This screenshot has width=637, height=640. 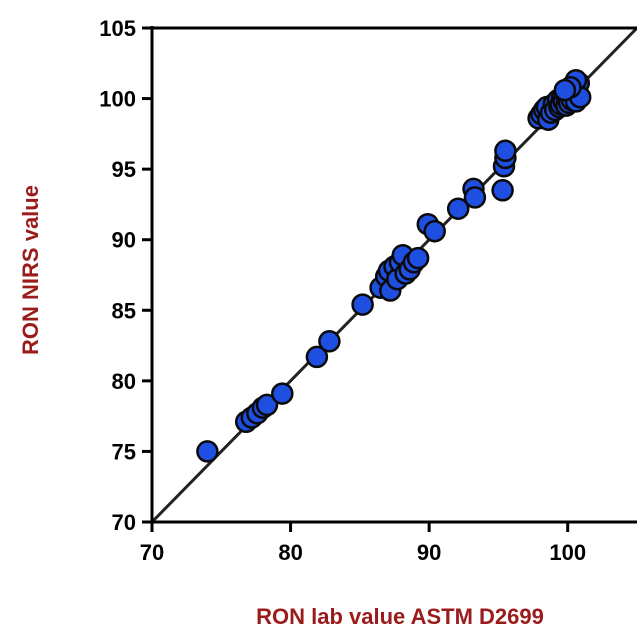 What do you see at coordinates (124, 169) in the screenshot?
I see `y-tick-label: 95` at bounding box center [124, 169].